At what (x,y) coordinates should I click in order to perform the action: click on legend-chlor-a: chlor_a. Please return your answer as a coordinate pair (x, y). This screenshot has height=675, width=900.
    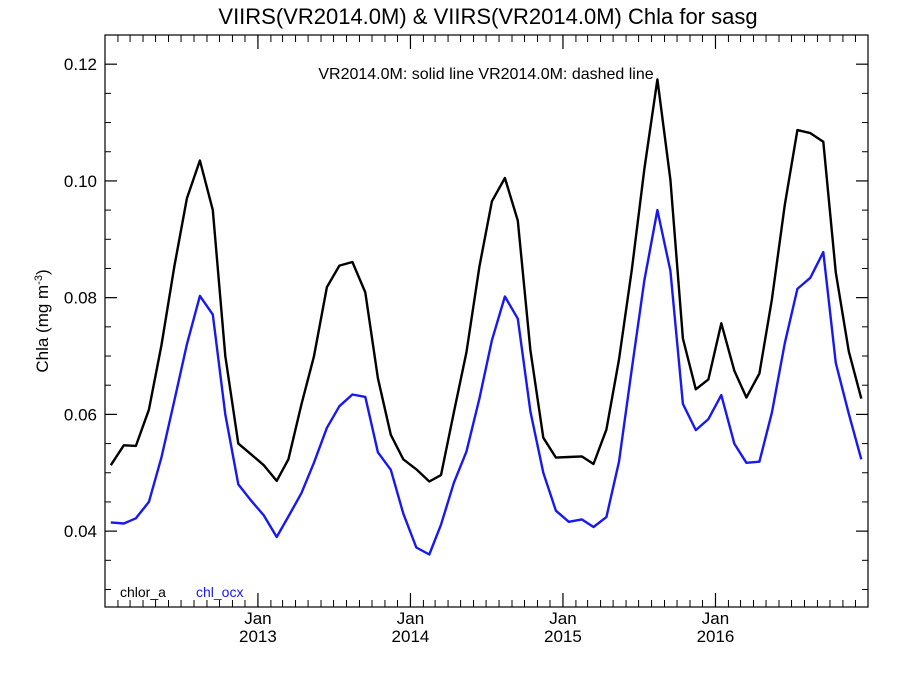
    Looking at the image, I should click on (143, 592).